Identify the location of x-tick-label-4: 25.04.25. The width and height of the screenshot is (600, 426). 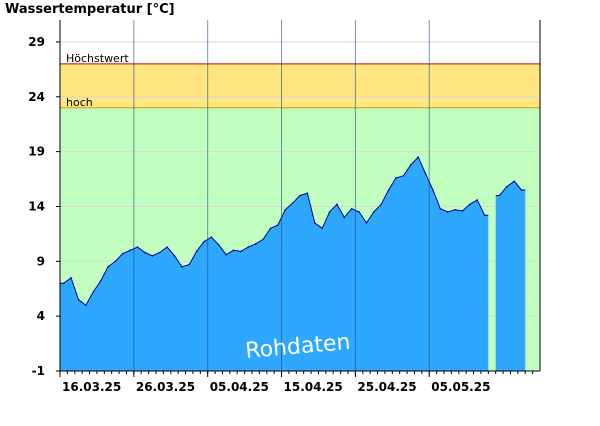
(386, 387).